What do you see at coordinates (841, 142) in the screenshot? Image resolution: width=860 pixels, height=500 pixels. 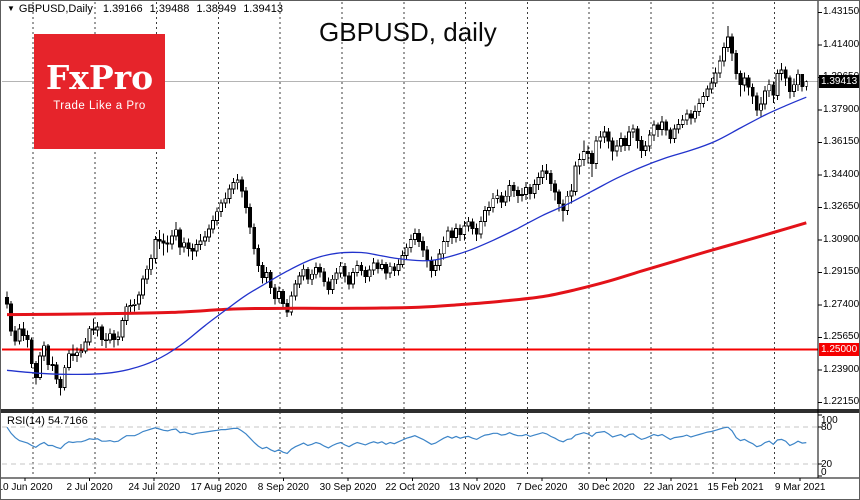 I see `price-axis-label: 1.36150` at bounding box center [841, 142].